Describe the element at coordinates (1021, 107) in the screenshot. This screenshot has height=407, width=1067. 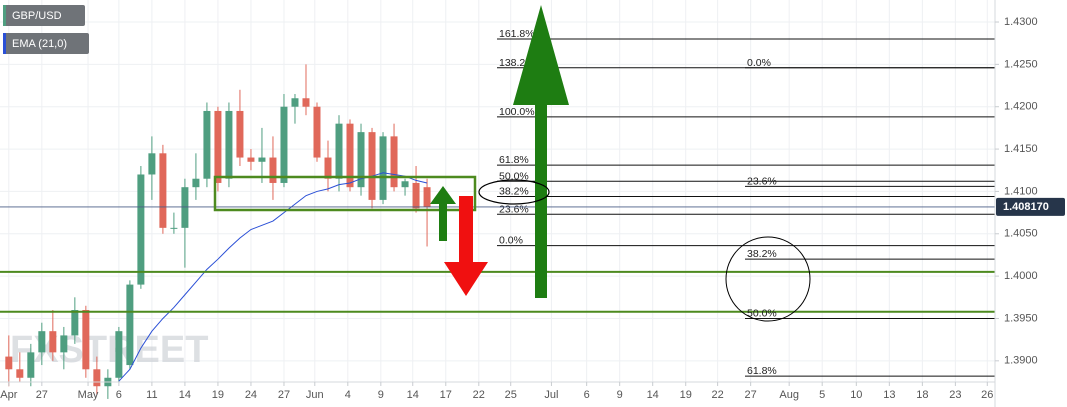
I see `y-tick-label: 1.4200` at that location.